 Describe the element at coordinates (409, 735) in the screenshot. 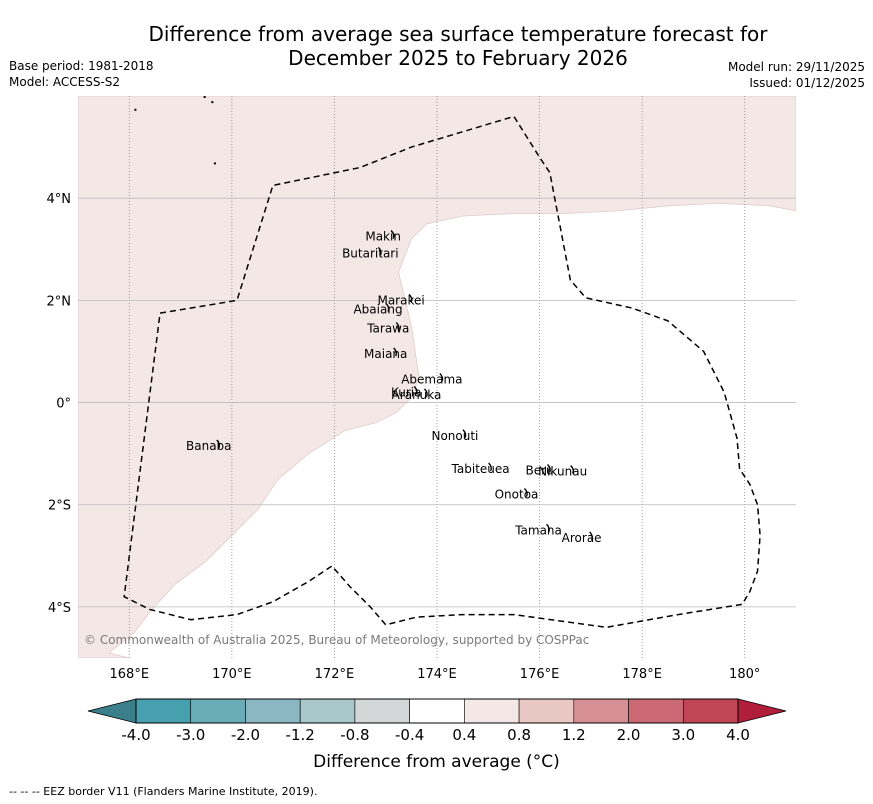

I see `colorbar-tick-label: -0.4` at that location.